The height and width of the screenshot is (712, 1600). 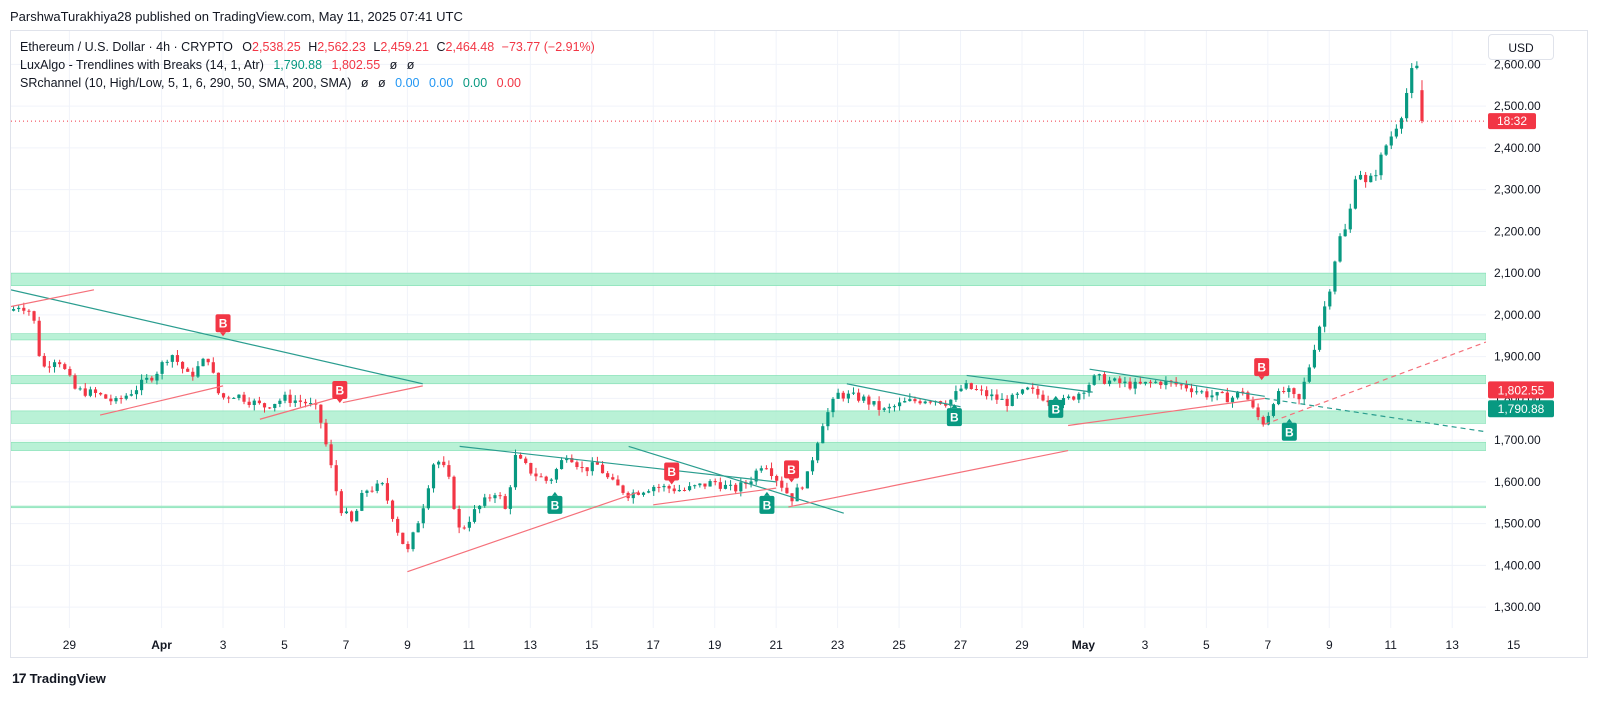 I want to click on luxalgo-value-2: 1,802.55, so click(x=356, y=65).